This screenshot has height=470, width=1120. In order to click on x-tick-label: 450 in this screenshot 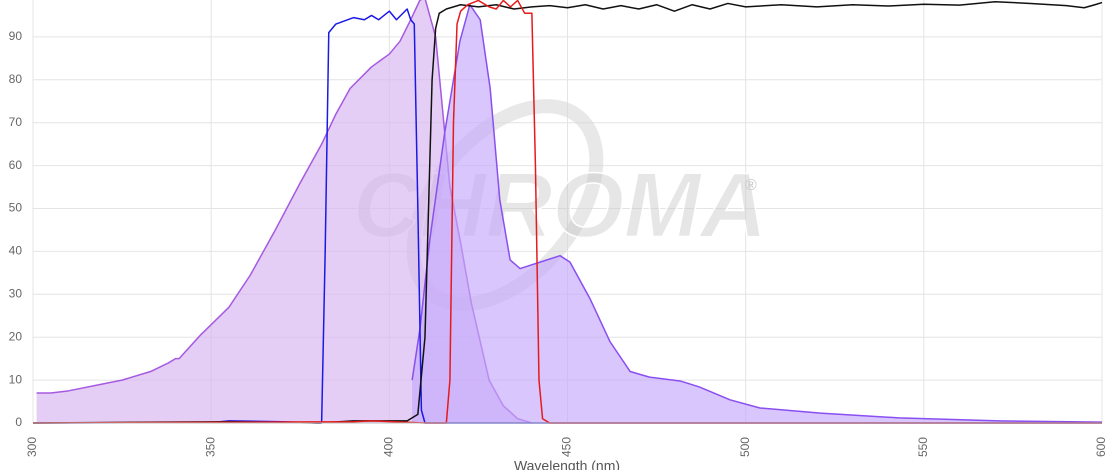, I will do `click(567, 447)`.